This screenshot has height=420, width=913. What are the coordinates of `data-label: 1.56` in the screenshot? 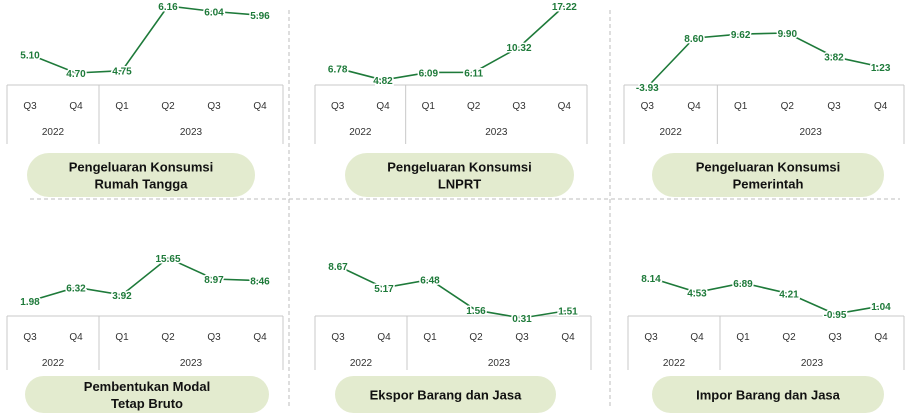 It's located at (476, 311).